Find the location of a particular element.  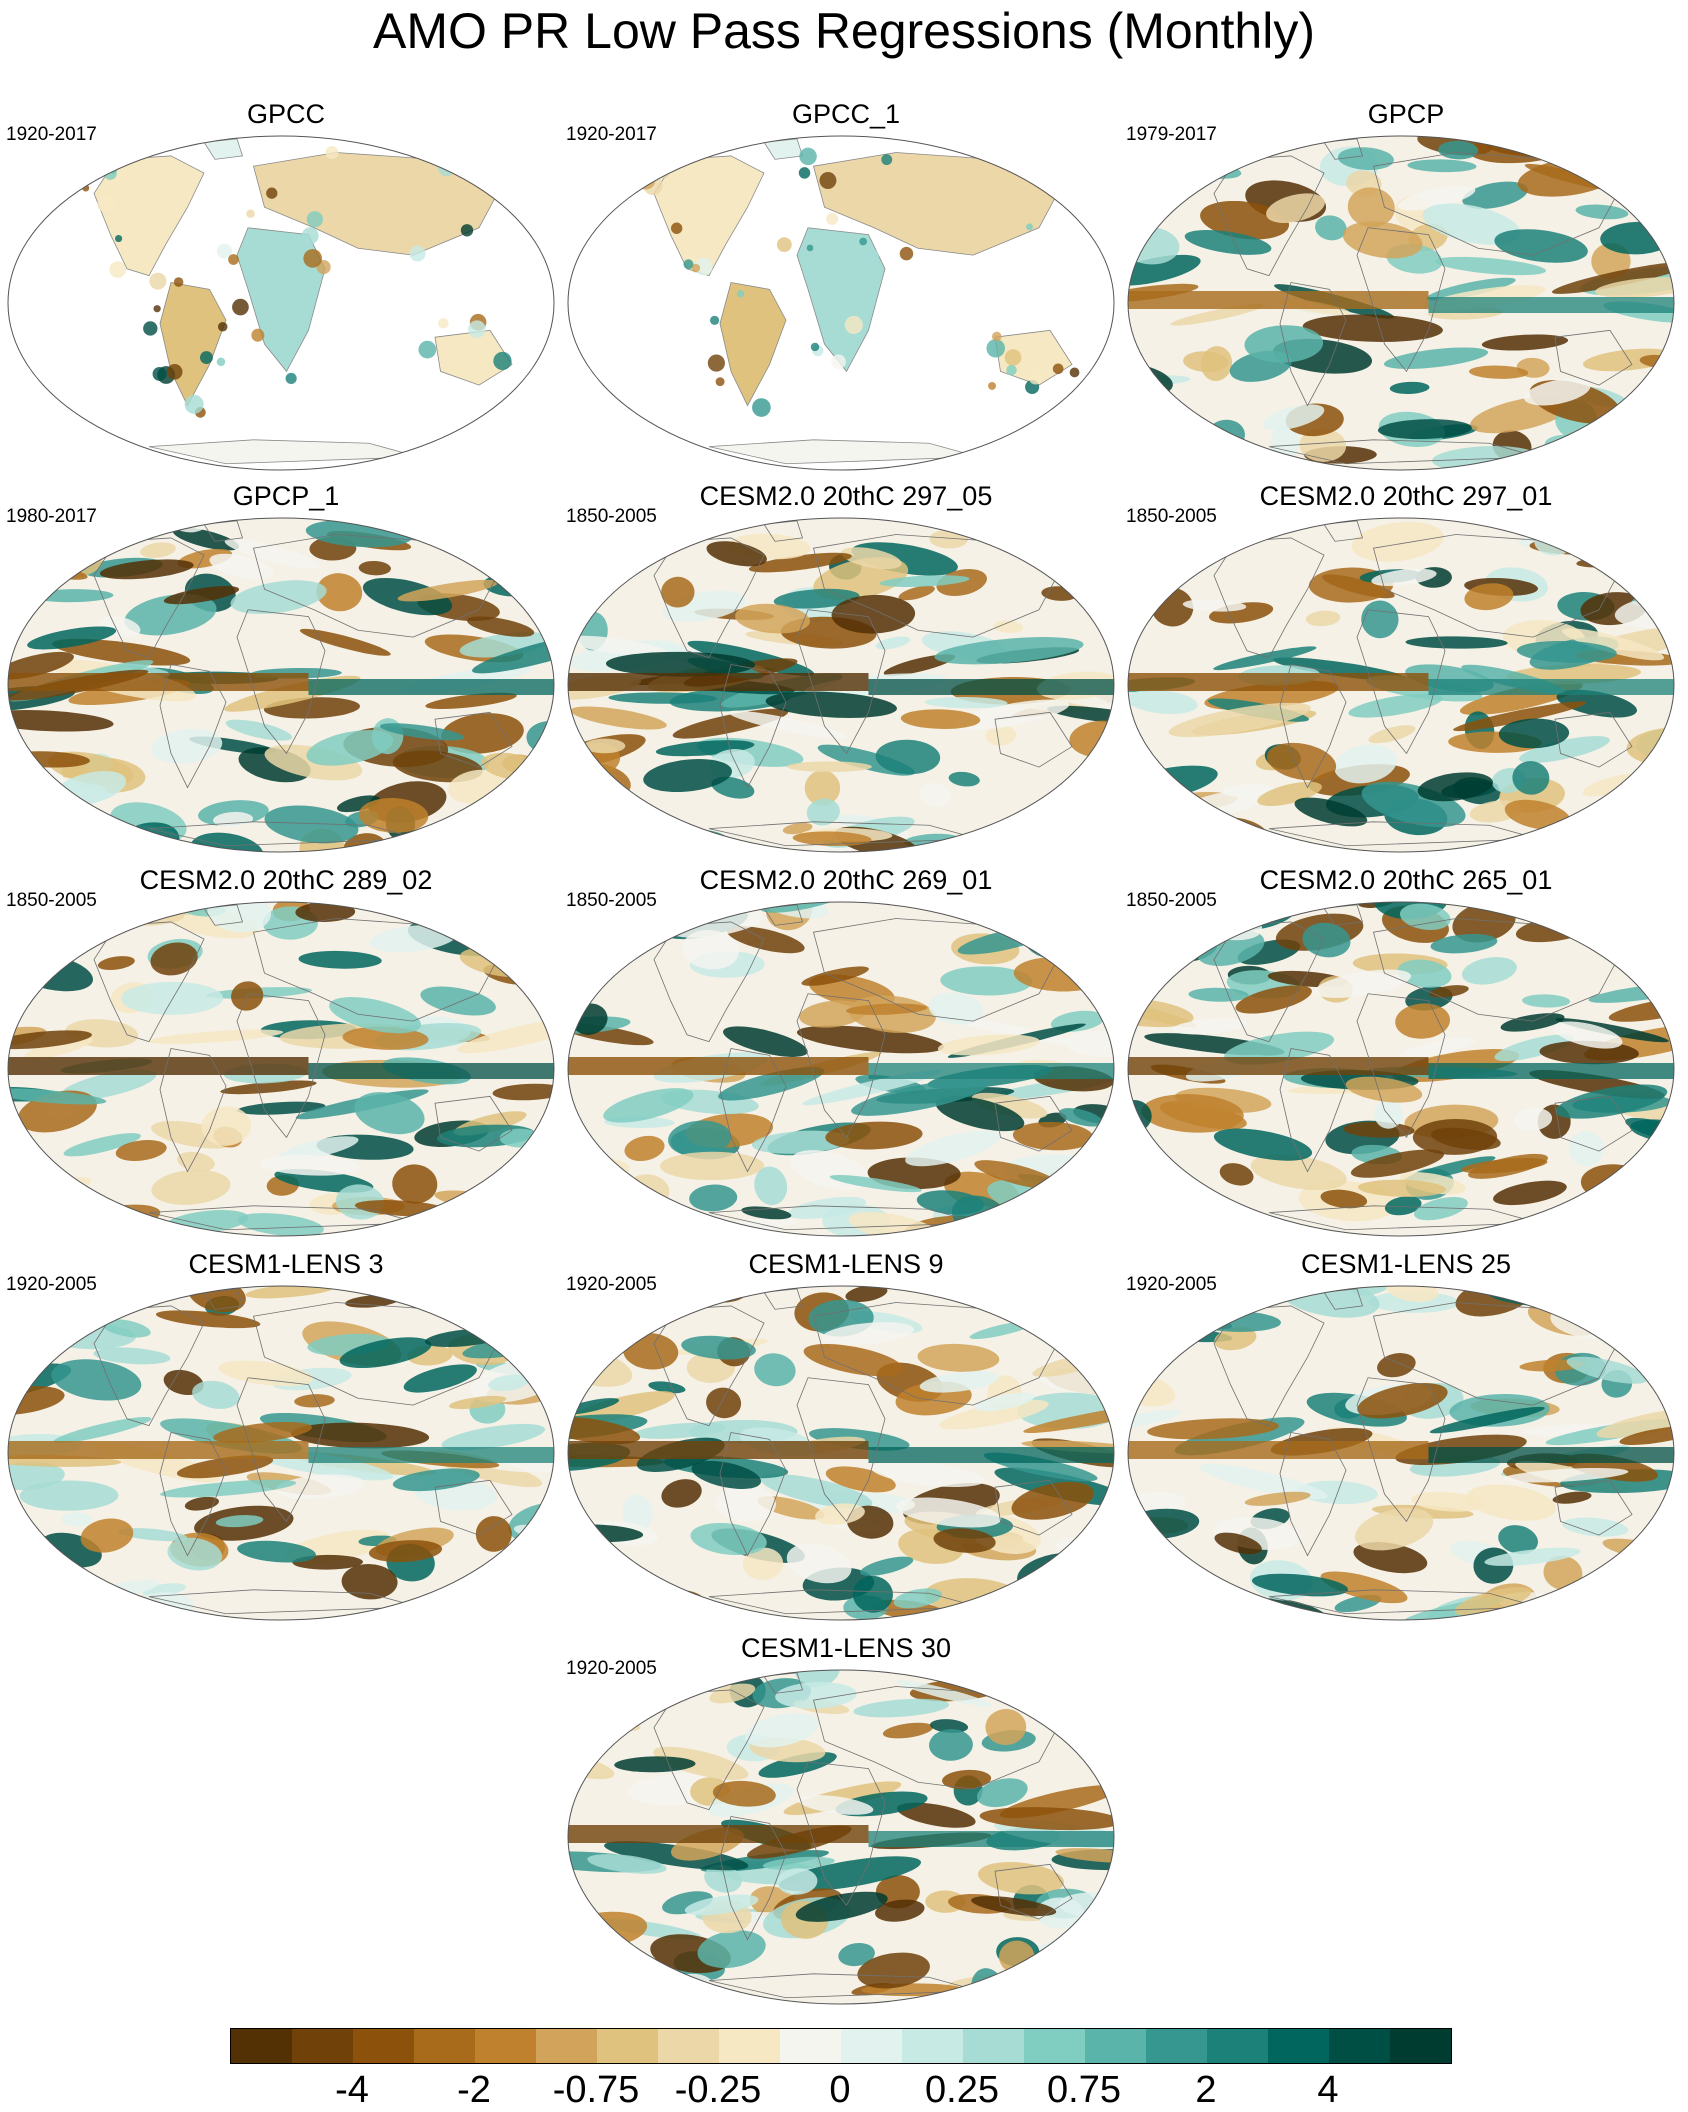

map-panel: GPCP 1979-2017 is located at coordinates (1406, 288).